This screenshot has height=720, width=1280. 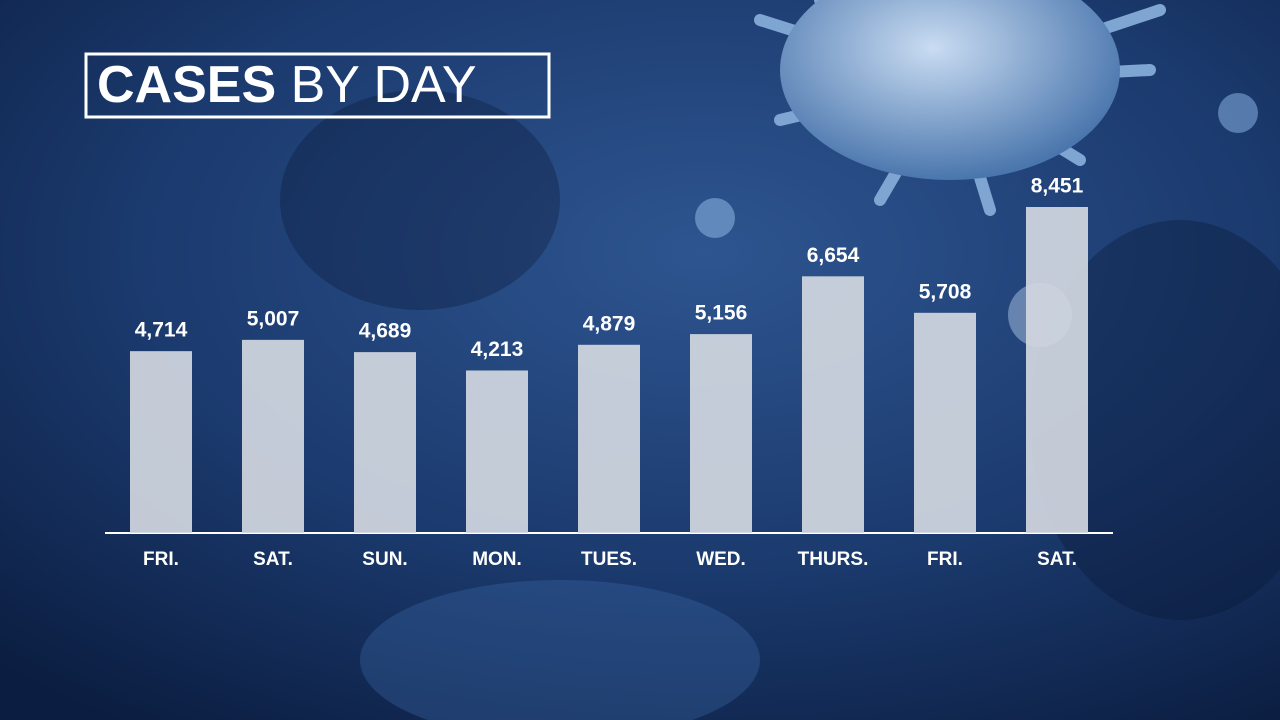 I want to click on chart-title: CASES BY DAY, so click(x=287, y=85).